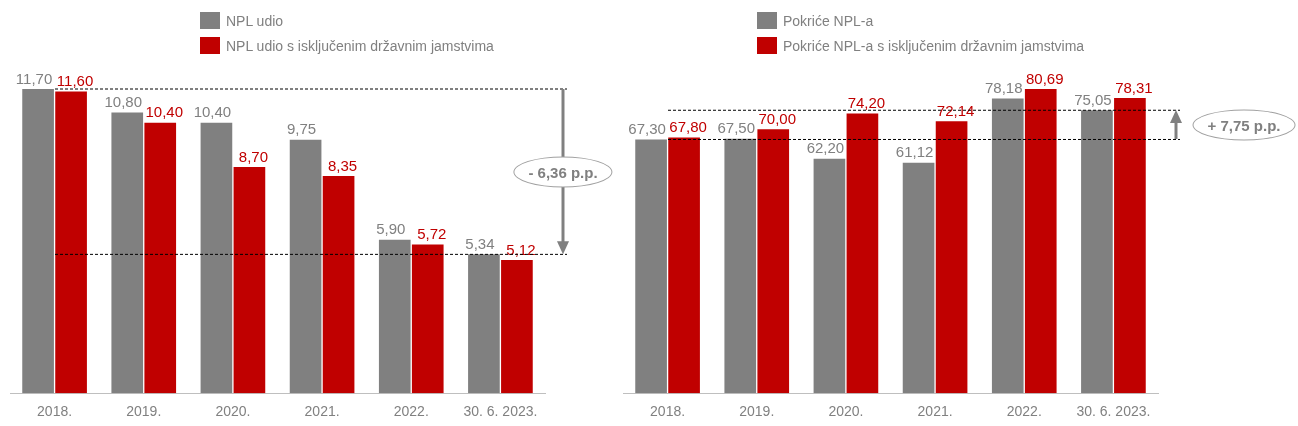 The image size is (1298, 426). I want to click on data-label: 5,90, so click(391, 229).